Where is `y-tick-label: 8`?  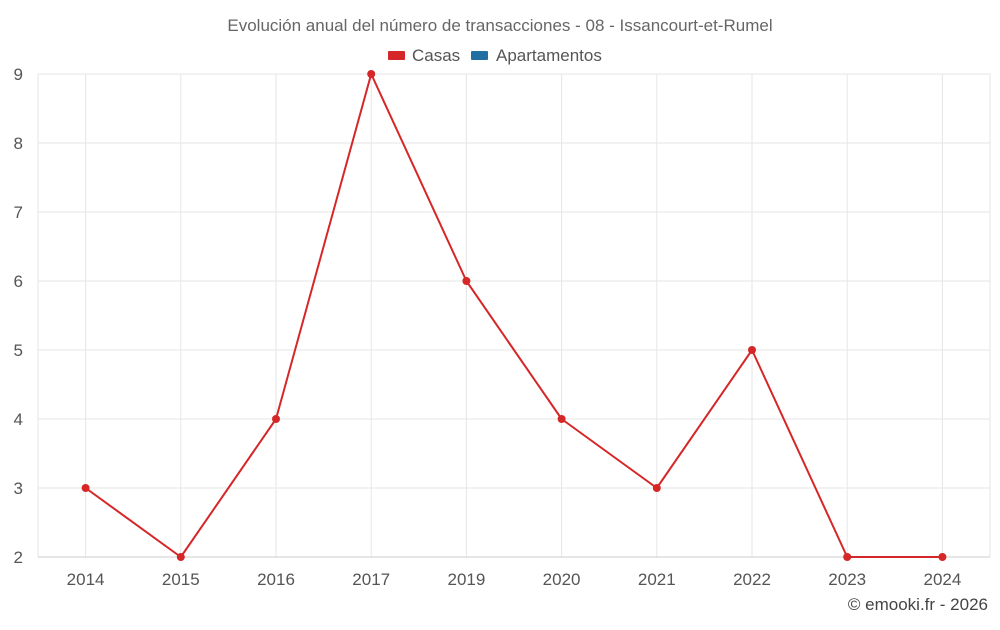
y-tick-label: 8 is located at coordinates (18, 143).